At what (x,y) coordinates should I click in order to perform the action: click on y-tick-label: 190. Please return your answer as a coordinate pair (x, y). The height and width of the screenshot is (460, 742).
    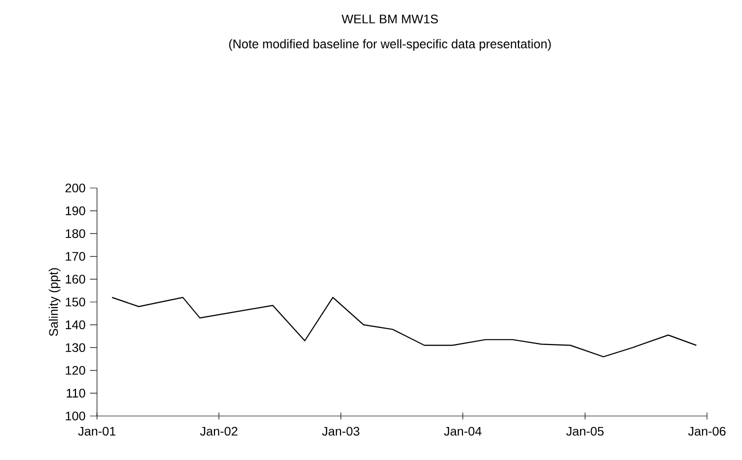
    Looking at the image, I should click on (76, 211).